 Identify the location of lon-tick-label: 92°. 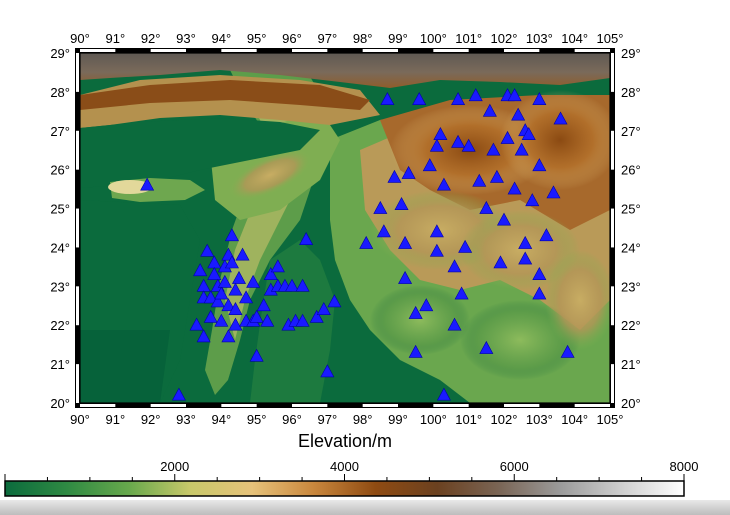
(151, 419).